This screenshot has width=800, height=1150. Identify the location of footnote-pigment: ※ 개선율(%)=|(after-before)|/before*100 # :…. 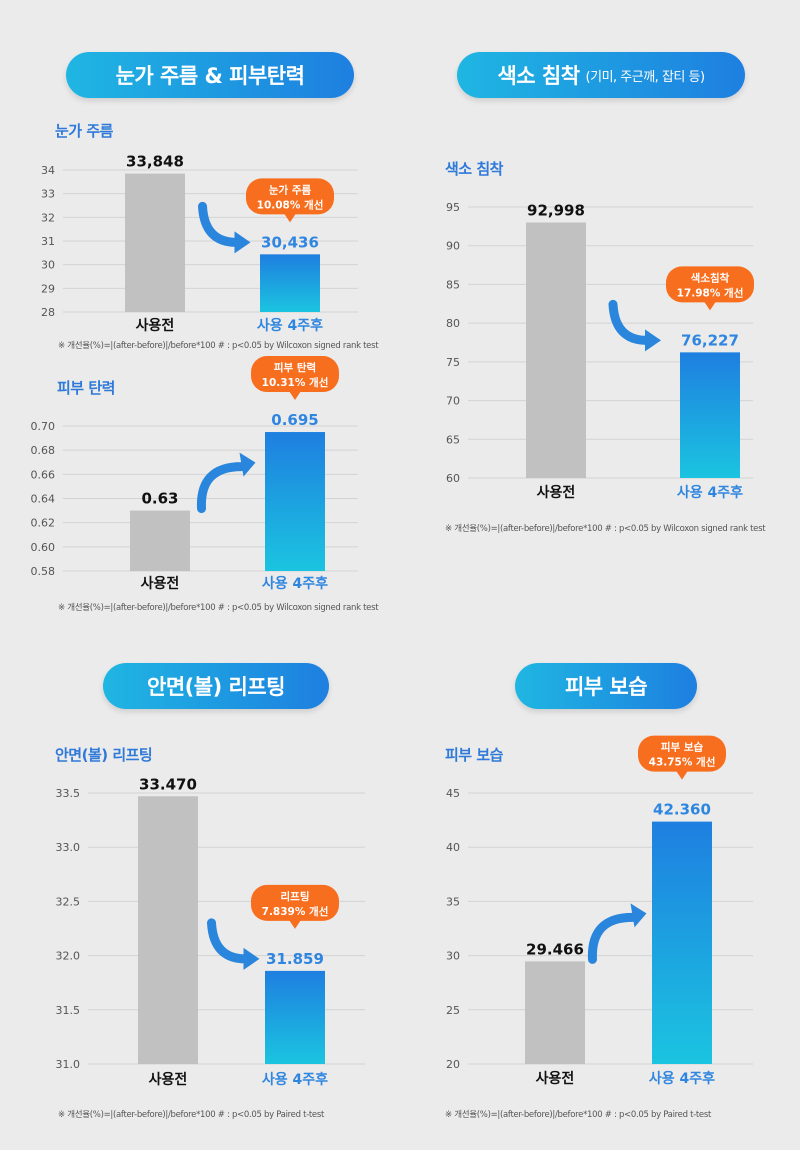
(605, 529).